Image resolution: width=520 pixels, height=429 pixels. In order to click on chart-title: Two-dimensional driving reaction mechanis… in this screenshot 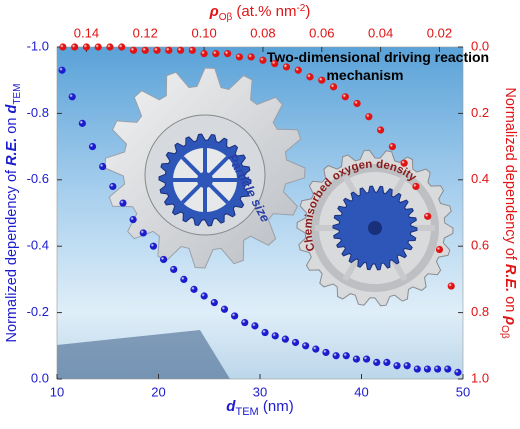, I will do `click(378, 66)`.